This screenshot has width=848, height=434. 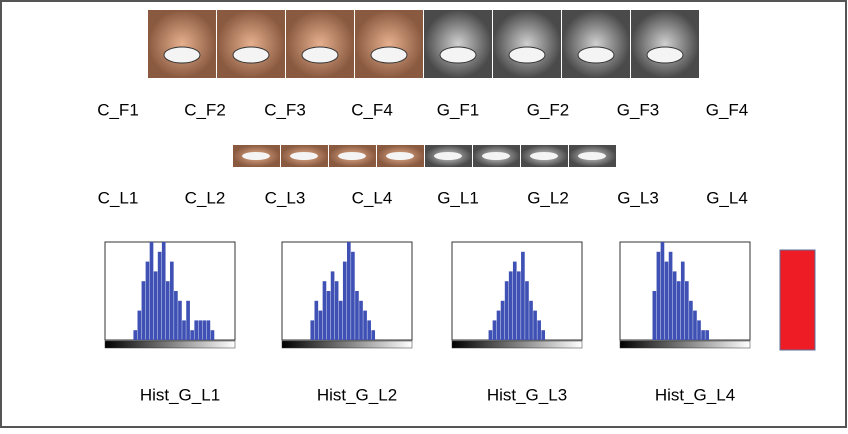 What do you see at coordinates (372, 197) in the screenshot?
I see `lip-label: C_L4` at bounding box center [372, 197].